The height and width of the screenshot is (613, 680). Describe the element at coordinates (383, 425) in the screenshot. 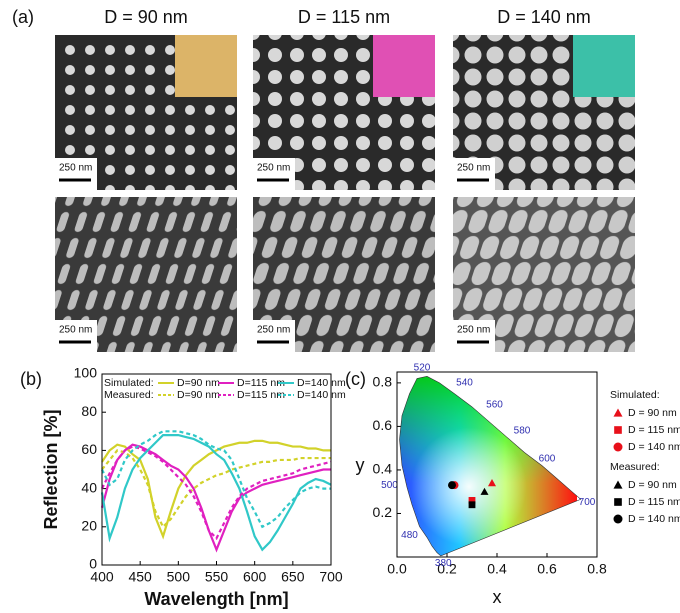

I see `y-tick-label: 0.6` at that location.